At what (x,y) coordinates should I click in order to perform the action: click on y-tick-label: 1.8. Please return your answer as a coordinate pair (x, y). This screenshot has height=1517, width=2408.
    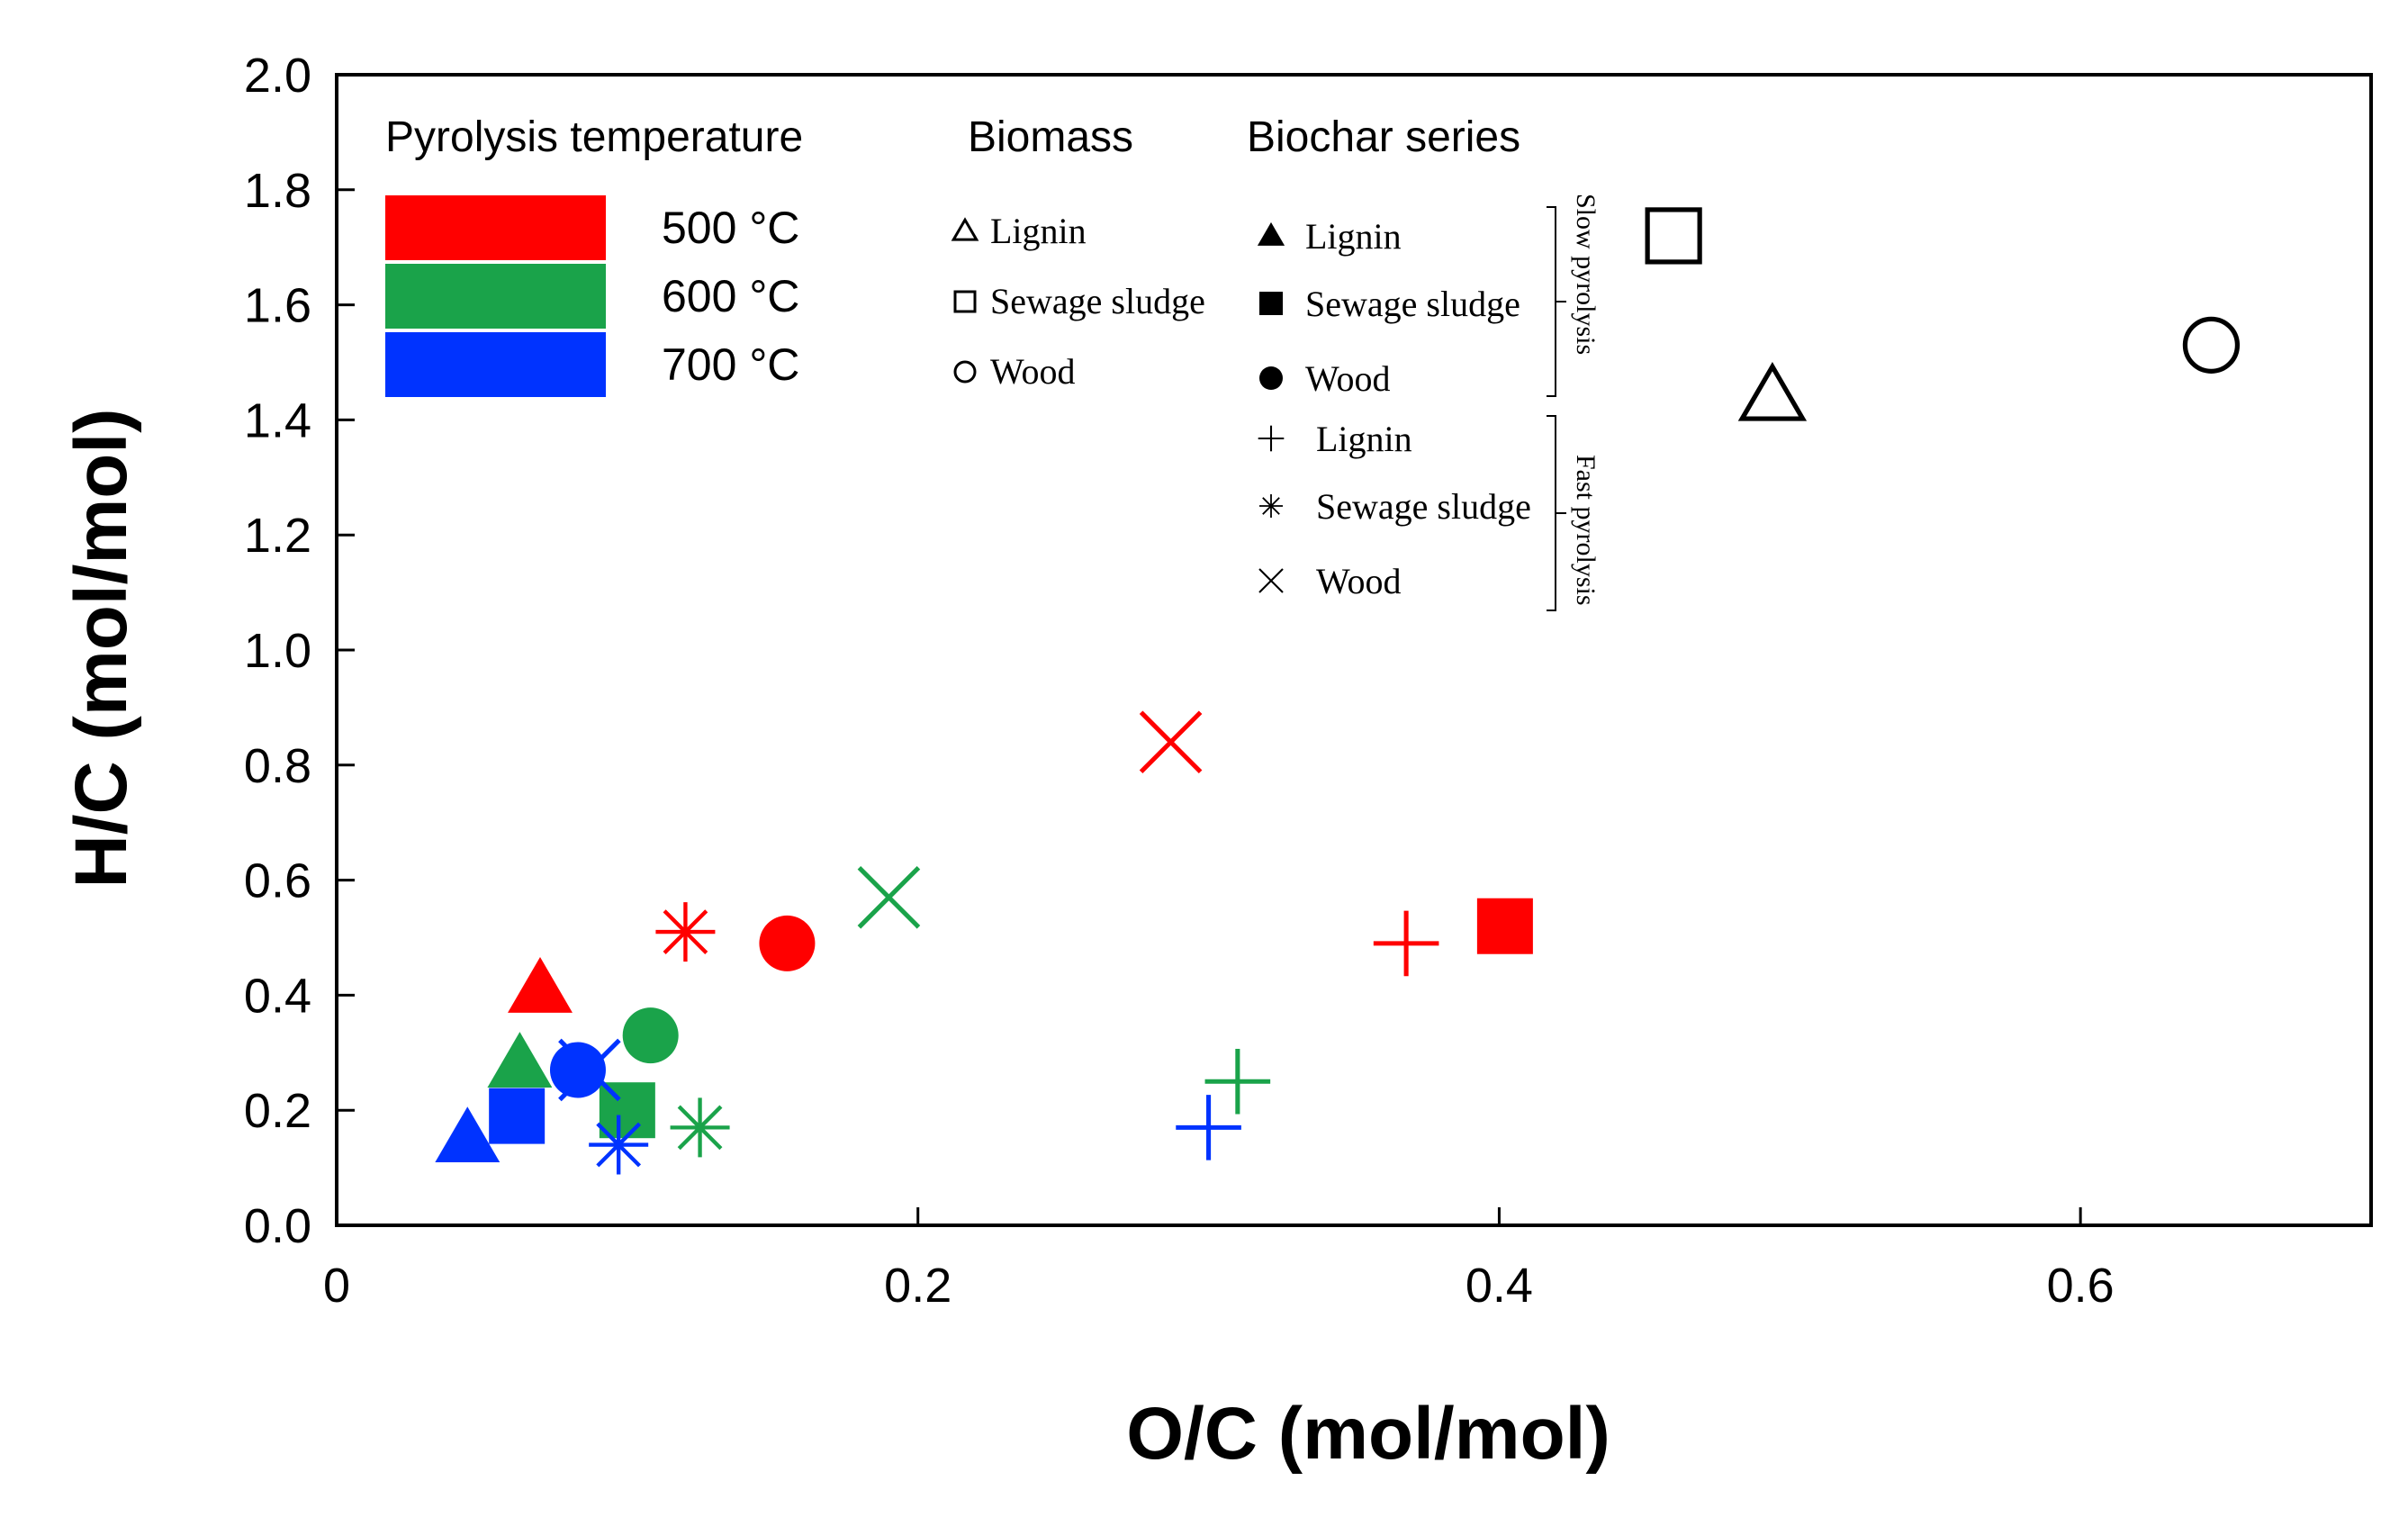
    Looking at the image, I should click on (277, 191).